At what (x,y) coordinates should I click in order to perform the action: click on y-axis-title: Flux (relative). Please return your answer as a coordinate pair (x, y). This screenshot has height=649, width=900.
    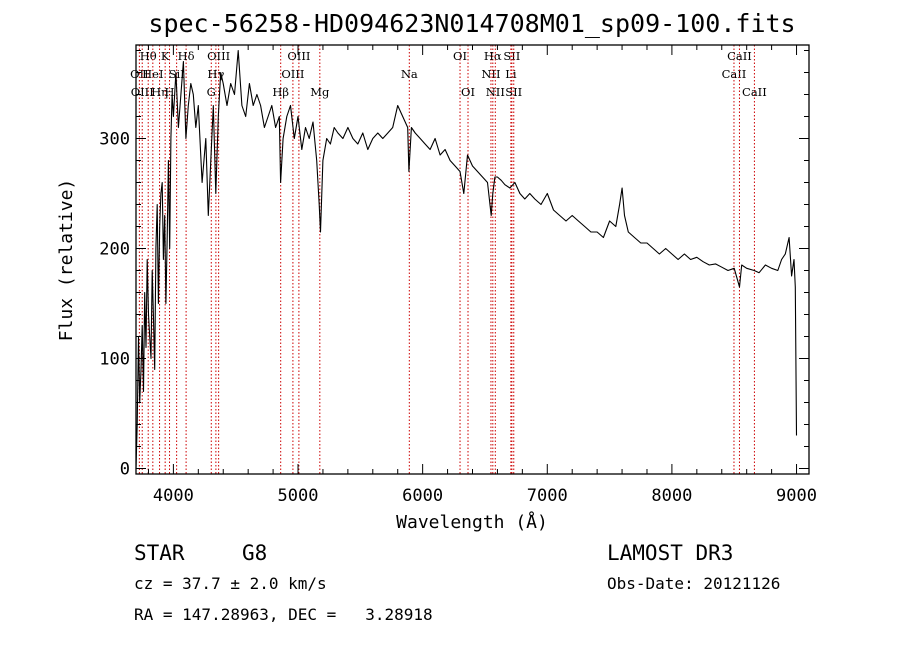
    Looking at the image, I should click on (66, 260).